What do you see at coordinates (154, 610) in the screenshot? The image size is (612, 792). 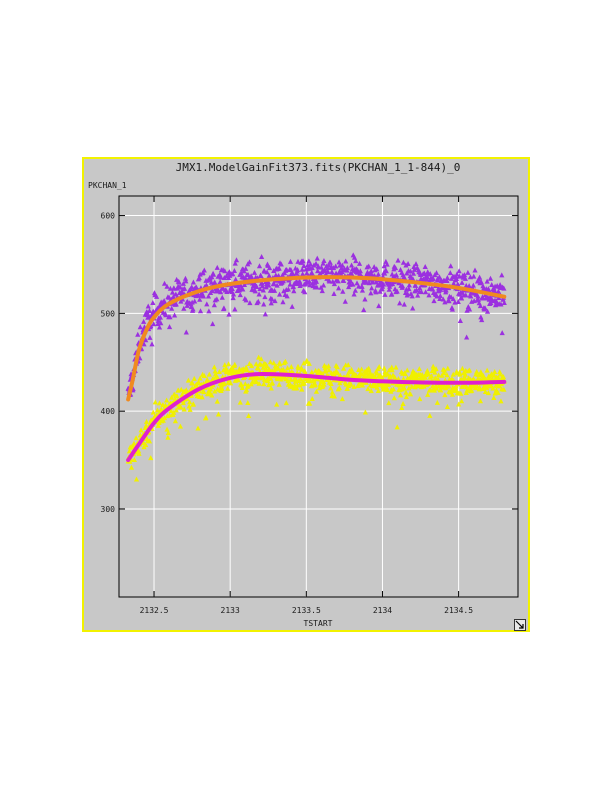 I see `x-tick-label: 2132.5` at bounding box center [154, 610].